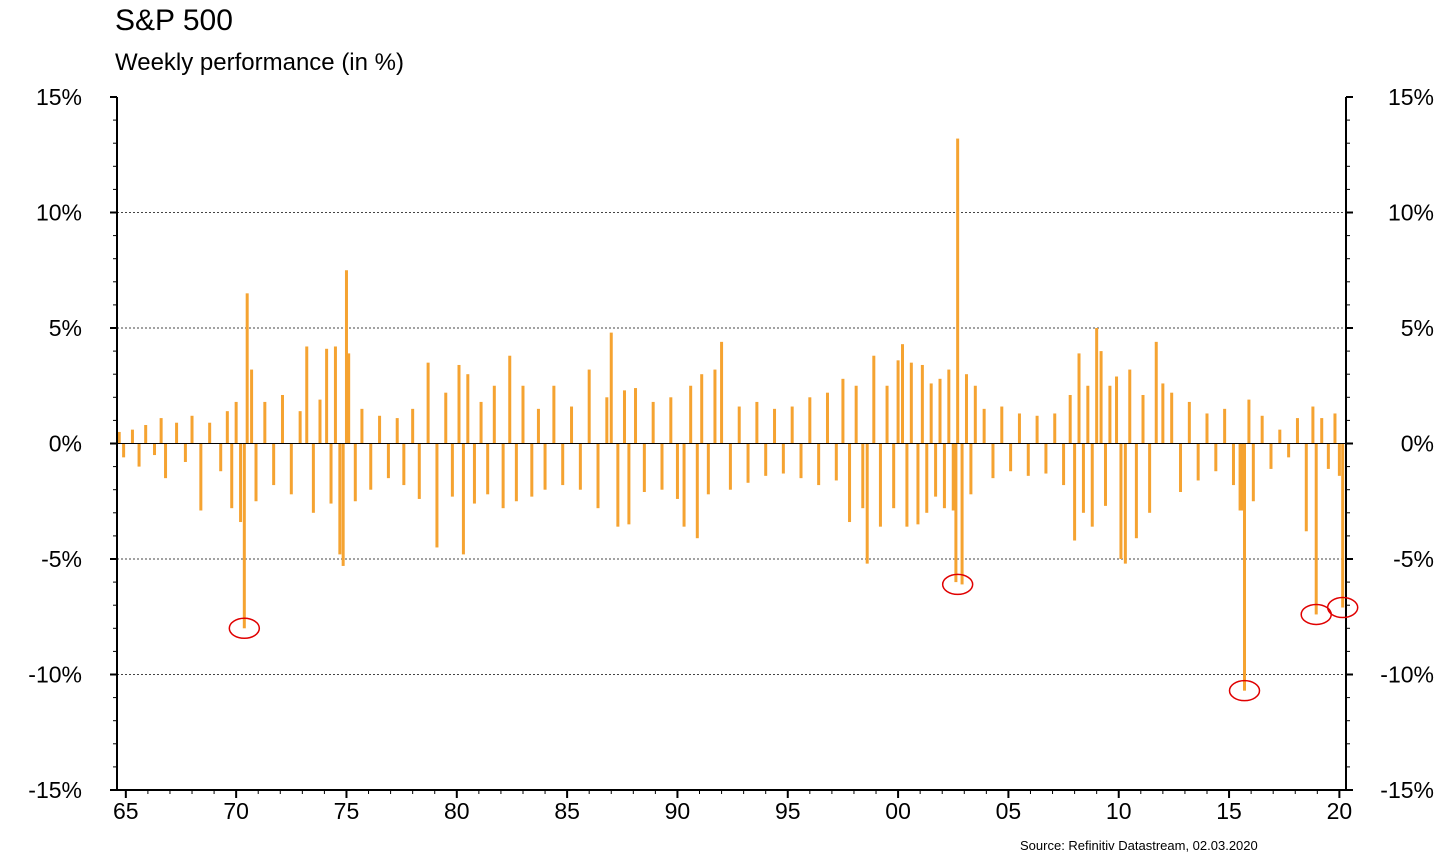 The height and width of the screenshot is (864, 1451). What do you see at coordinates (1139, 845) in the screenshot?
I see `chart-source: Source: Refinitiv Datastream, 02.03.2020` at bounding box center [1139, 845].